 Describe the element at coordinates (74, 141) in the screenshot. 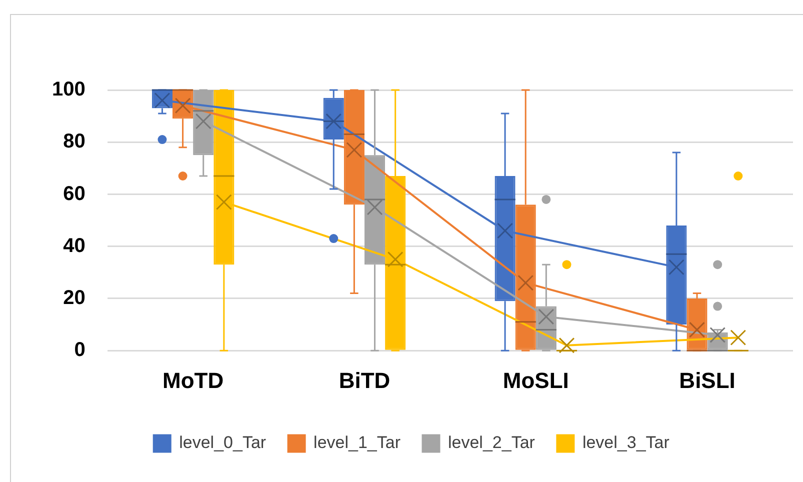

I see `y-tick-label: 80` at that location.